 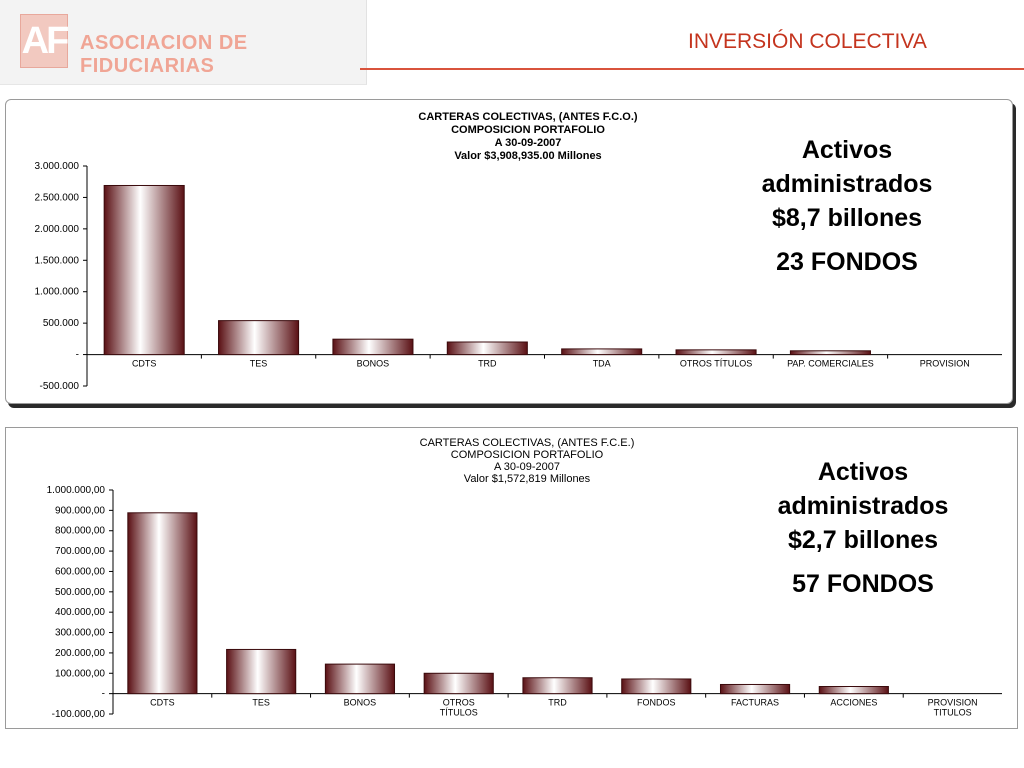 What do you see at coordinates (459, 703) in the screenshot?
I see `x-tick-label: OTROS` at bounding box center [459, 703].